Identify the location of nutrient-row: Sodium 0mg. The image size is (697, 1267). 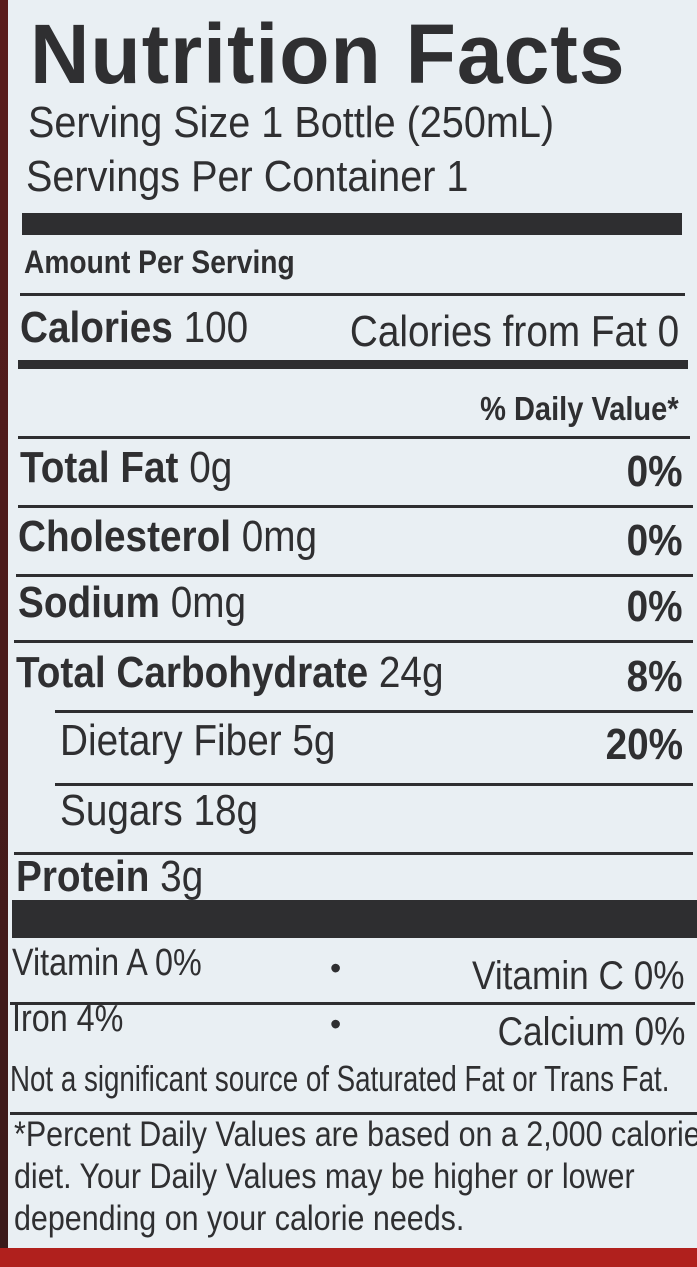
(132, 603).